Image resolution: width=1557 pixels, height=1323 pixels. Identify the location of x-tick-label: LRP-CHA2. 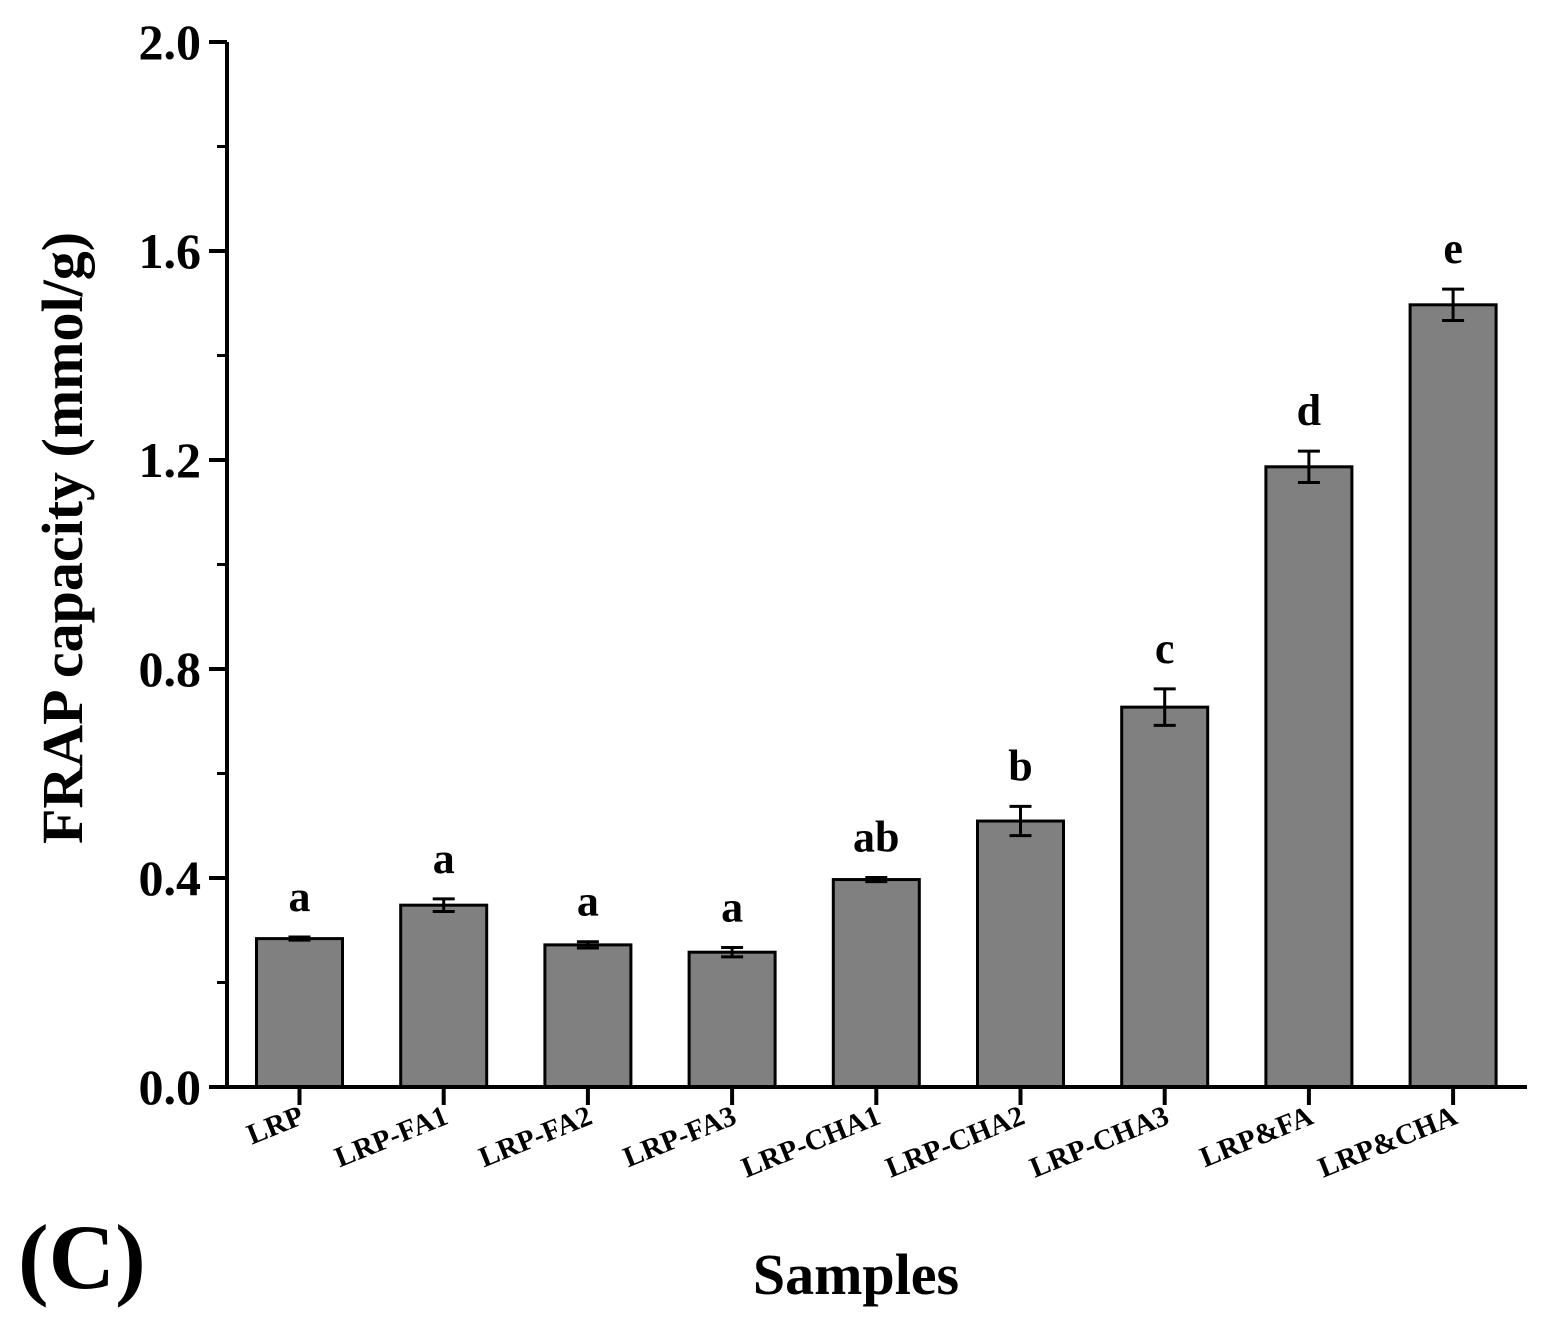
(955, 1142).